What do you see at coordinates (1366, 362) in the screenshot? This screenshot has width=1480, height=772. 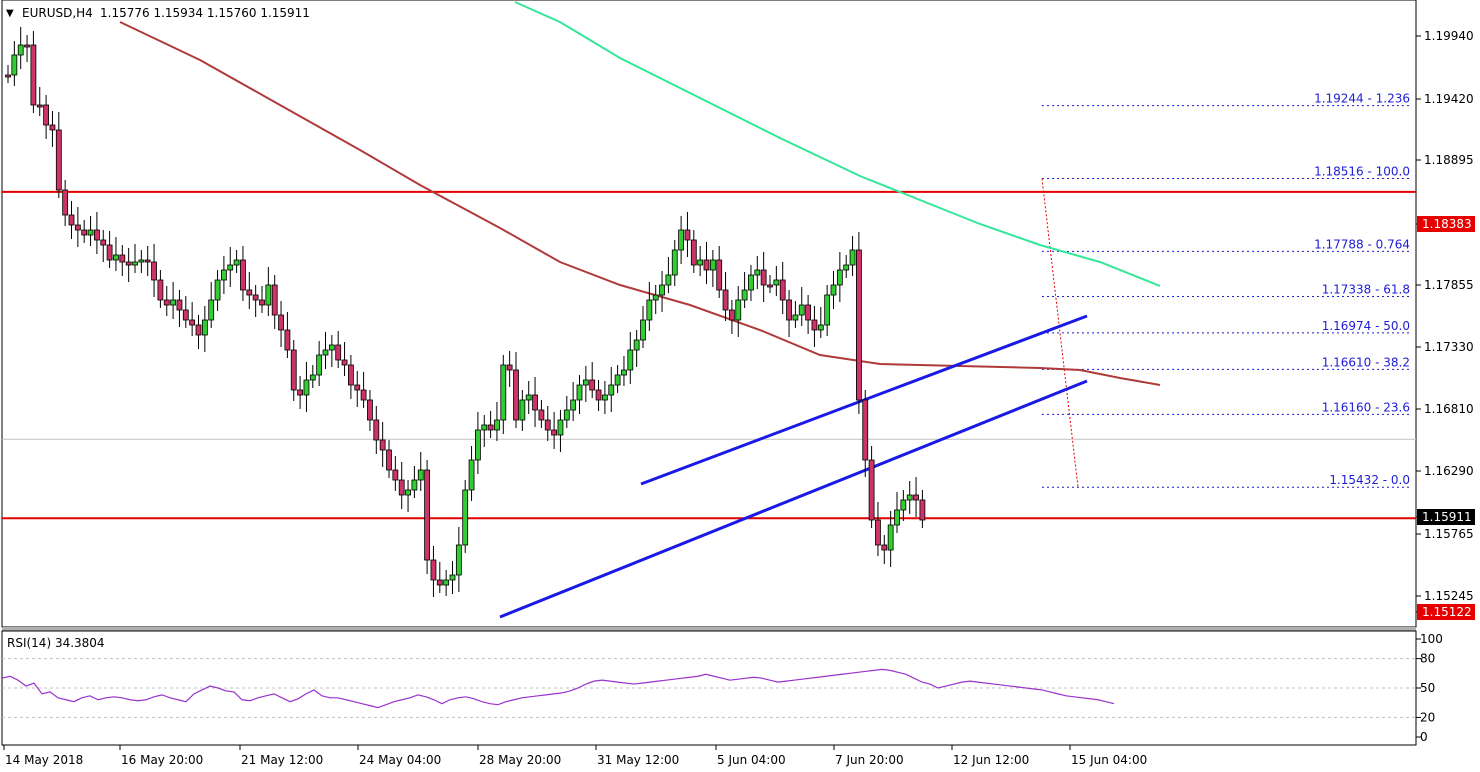 I see `fib-level-label: 1.16610 - 38.2` at bounding box center [1366, 362].